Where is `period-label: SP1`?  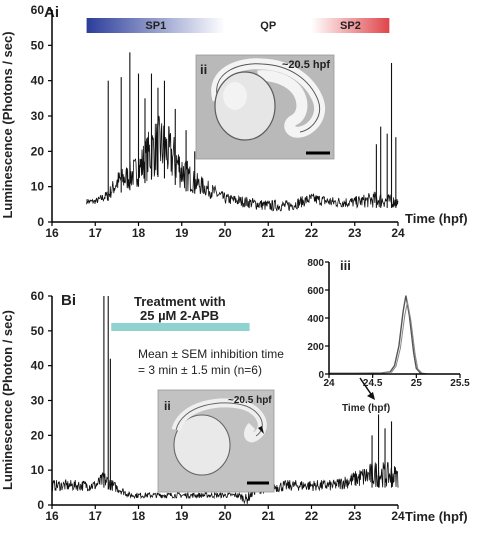
period-label: SP1 is located at coordinates (155, 26).